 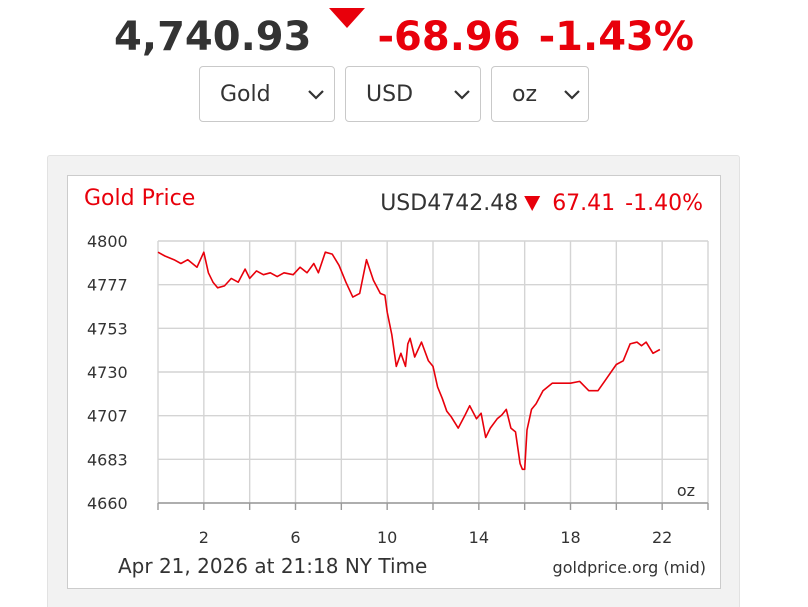 I want to click on chart-timestamp: Apr 21, 2026 at 21:18 NY Time, so click(x=272, y=566).